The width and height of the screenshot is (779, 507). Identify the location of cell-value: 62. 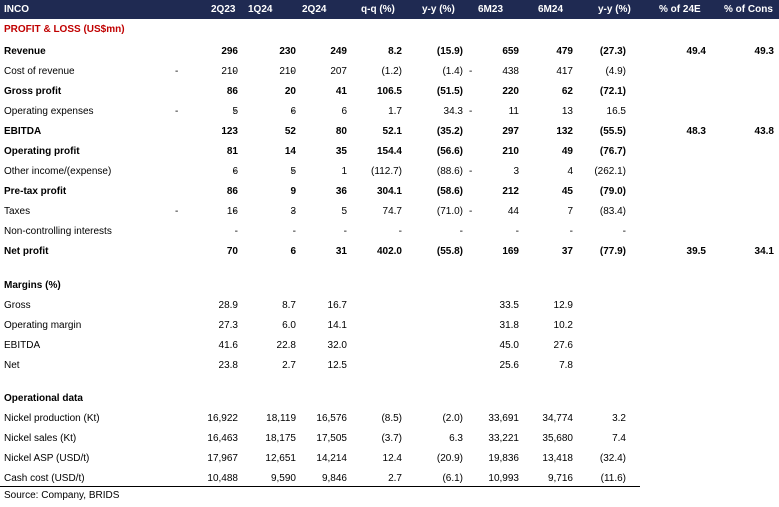
(567, 91).